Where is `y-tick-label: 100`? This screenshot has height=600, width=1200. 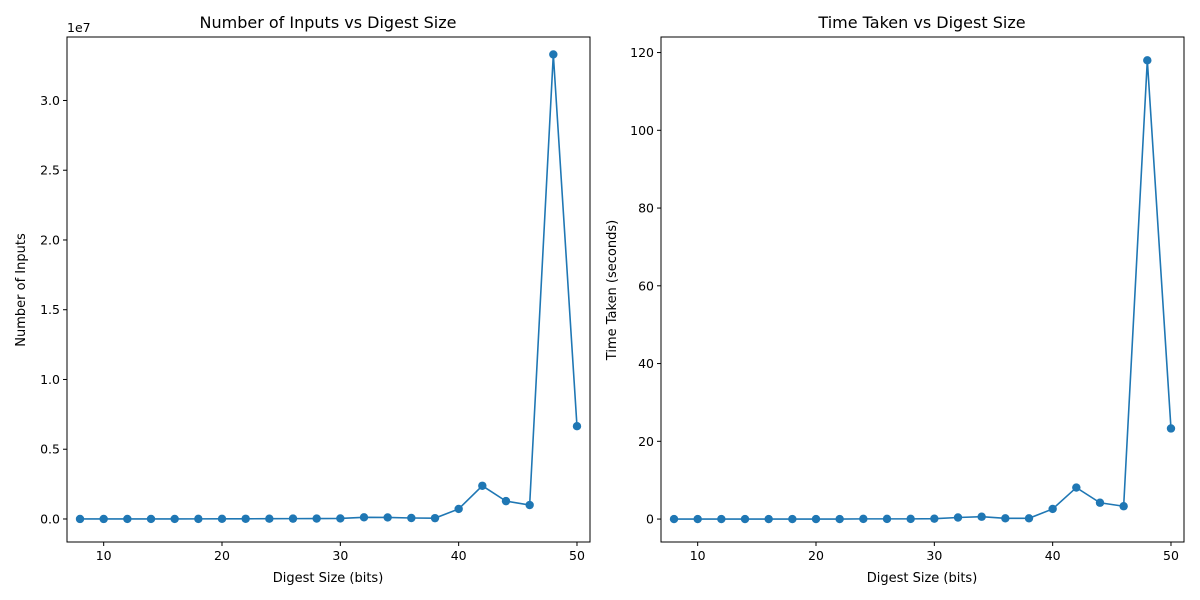
y-tick-label: 100 is located at coordinates (642, 130).